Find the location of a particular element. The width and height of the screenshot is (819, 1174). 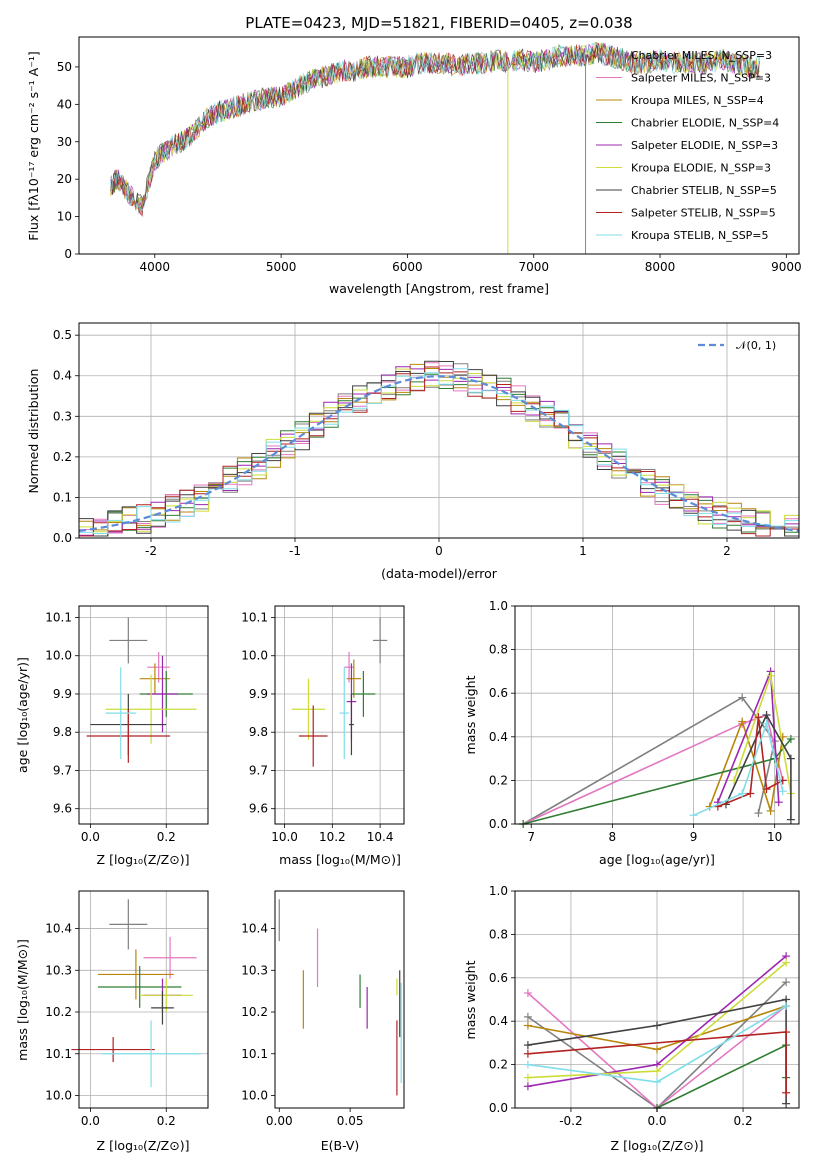

x-tick-label: -0.2 is located at coordinates (570, 1121).